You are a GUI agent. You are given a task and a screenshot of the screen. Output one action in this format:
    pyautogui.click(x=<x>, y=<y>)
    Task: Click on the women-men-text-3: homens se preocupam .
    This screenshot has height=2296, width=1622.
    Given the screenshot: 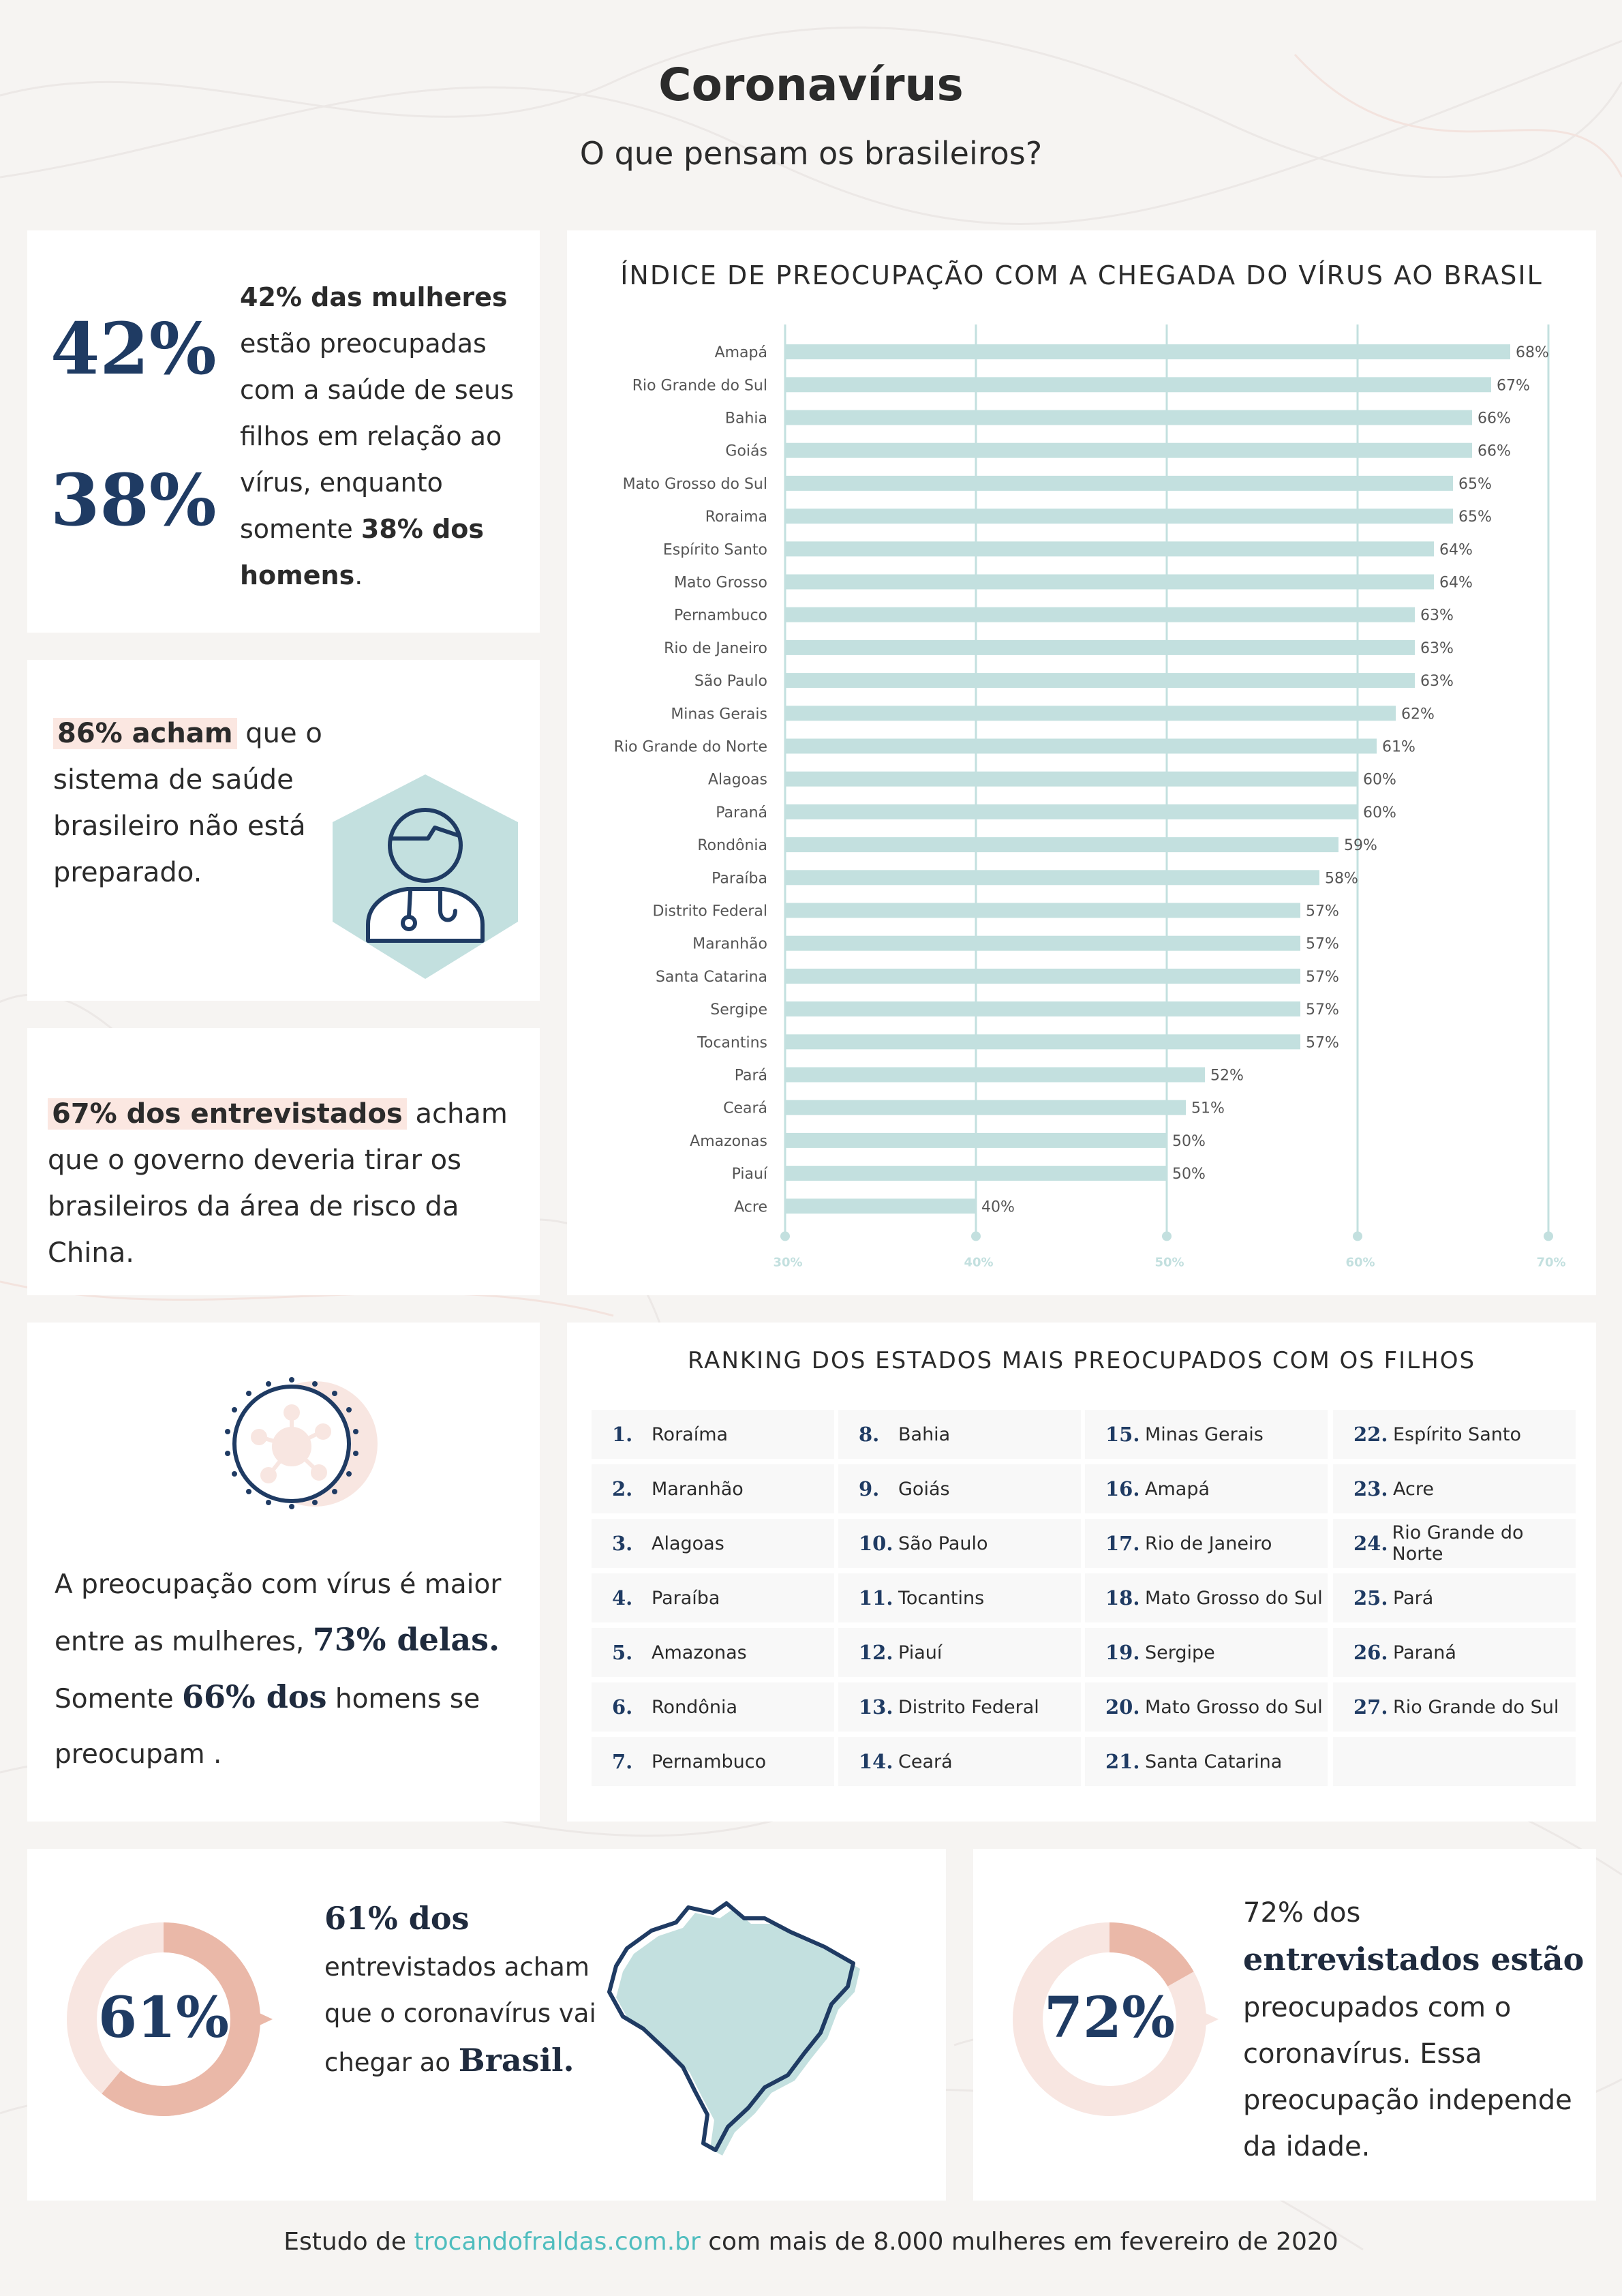 What is the action you would take?
    pyautogui.click(x=267, y=1727)
    